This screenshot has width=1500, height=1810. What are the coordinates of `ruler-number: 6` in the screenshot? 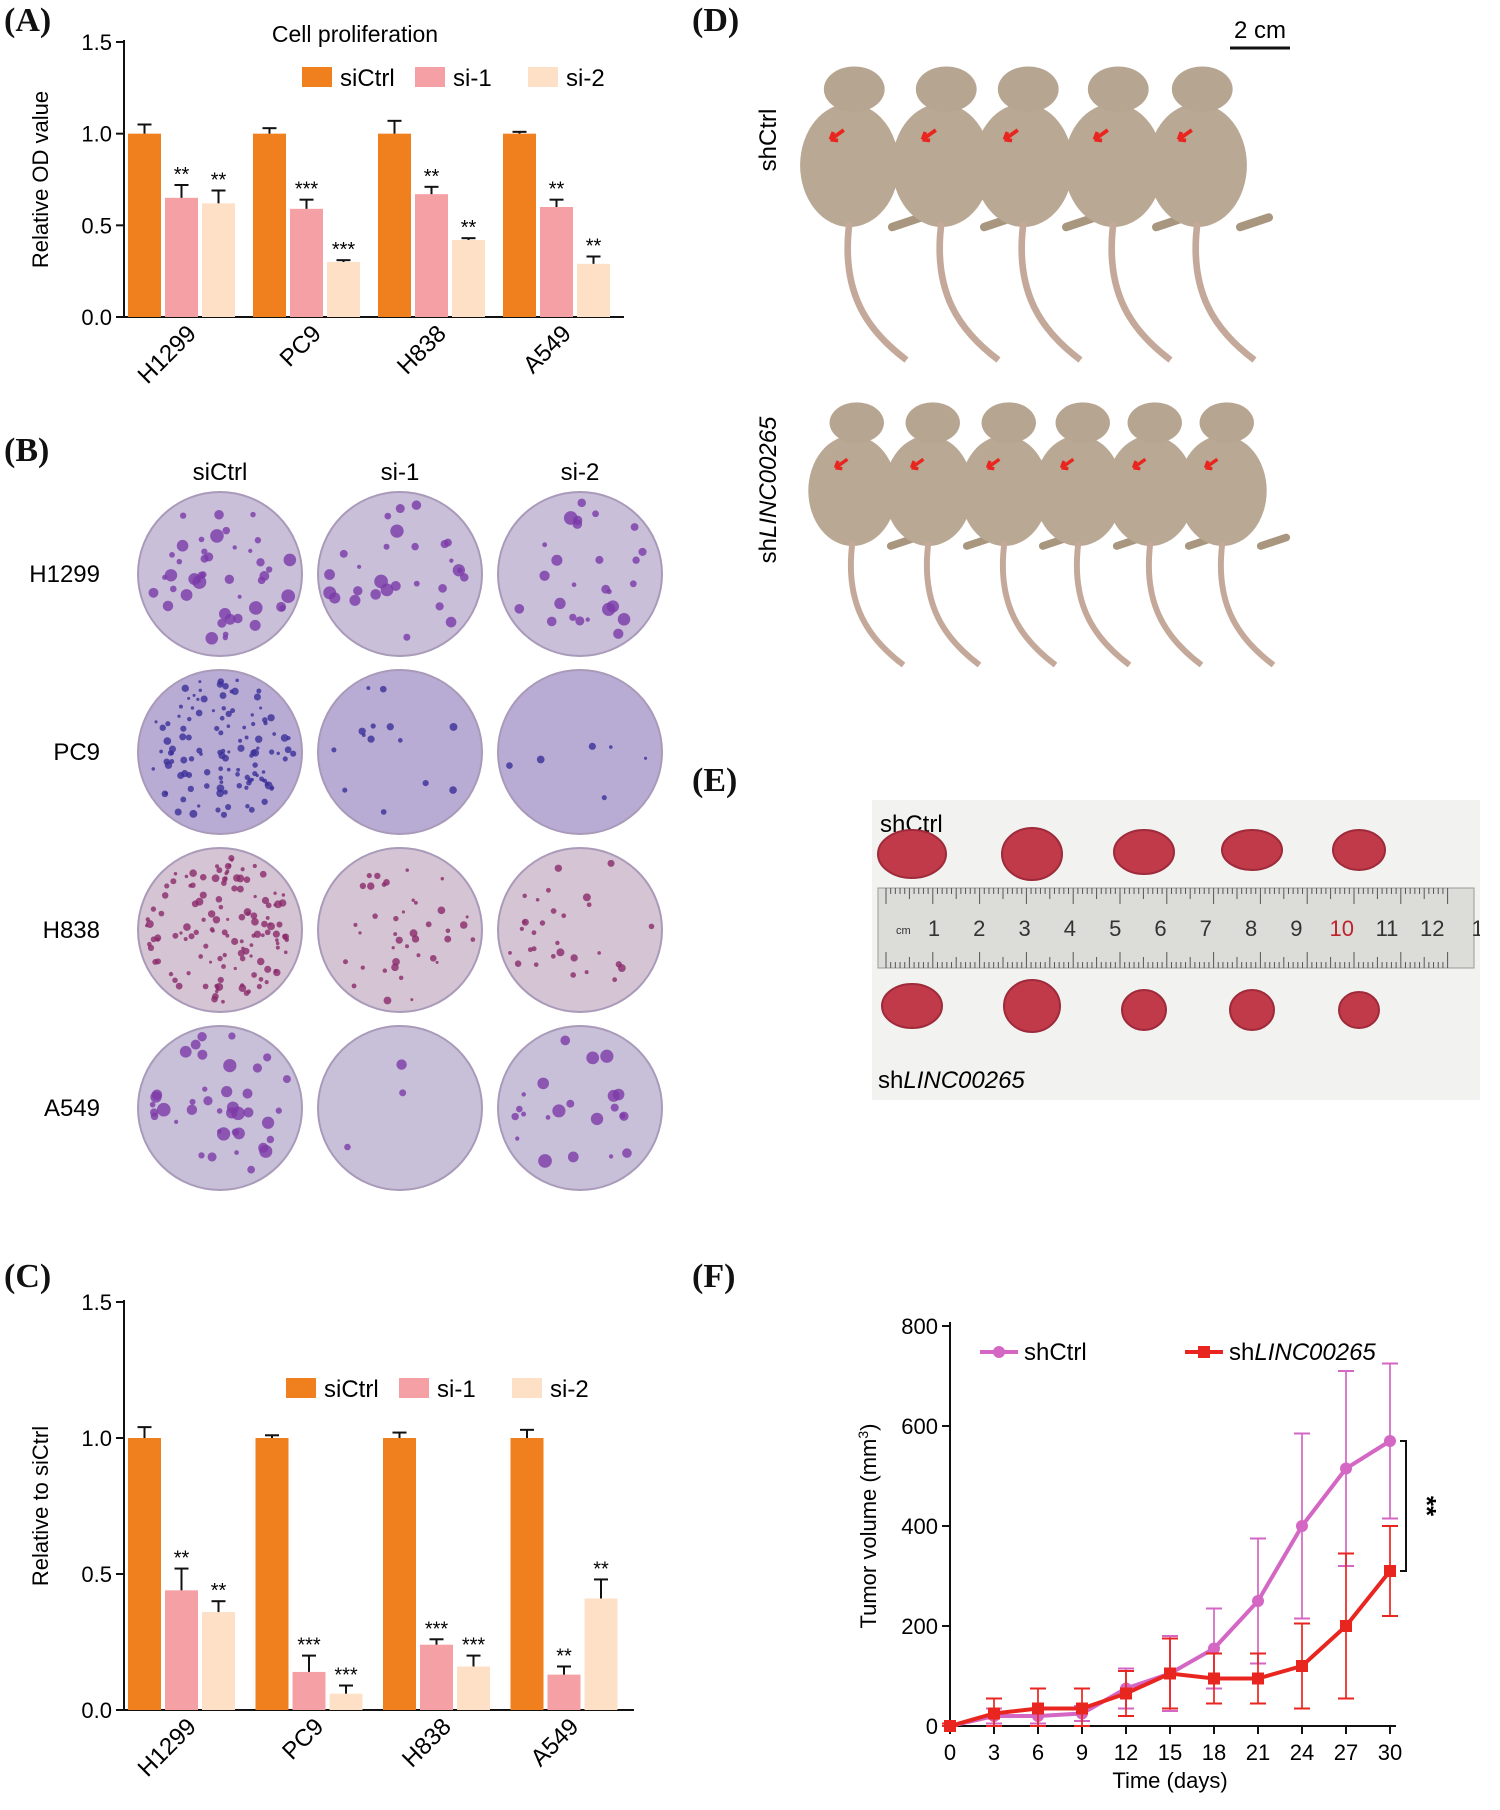 It's located at (1160, 928).